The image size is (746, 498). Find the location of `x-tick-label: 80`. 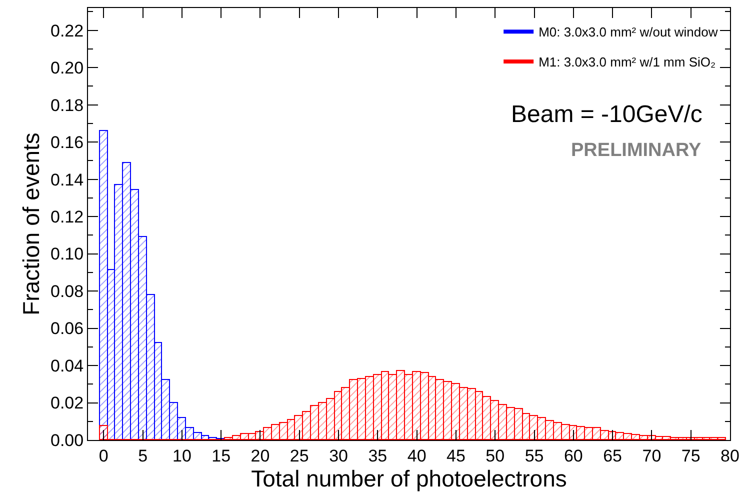

x-tick-label: 80 is located at coordinates (730, 456).